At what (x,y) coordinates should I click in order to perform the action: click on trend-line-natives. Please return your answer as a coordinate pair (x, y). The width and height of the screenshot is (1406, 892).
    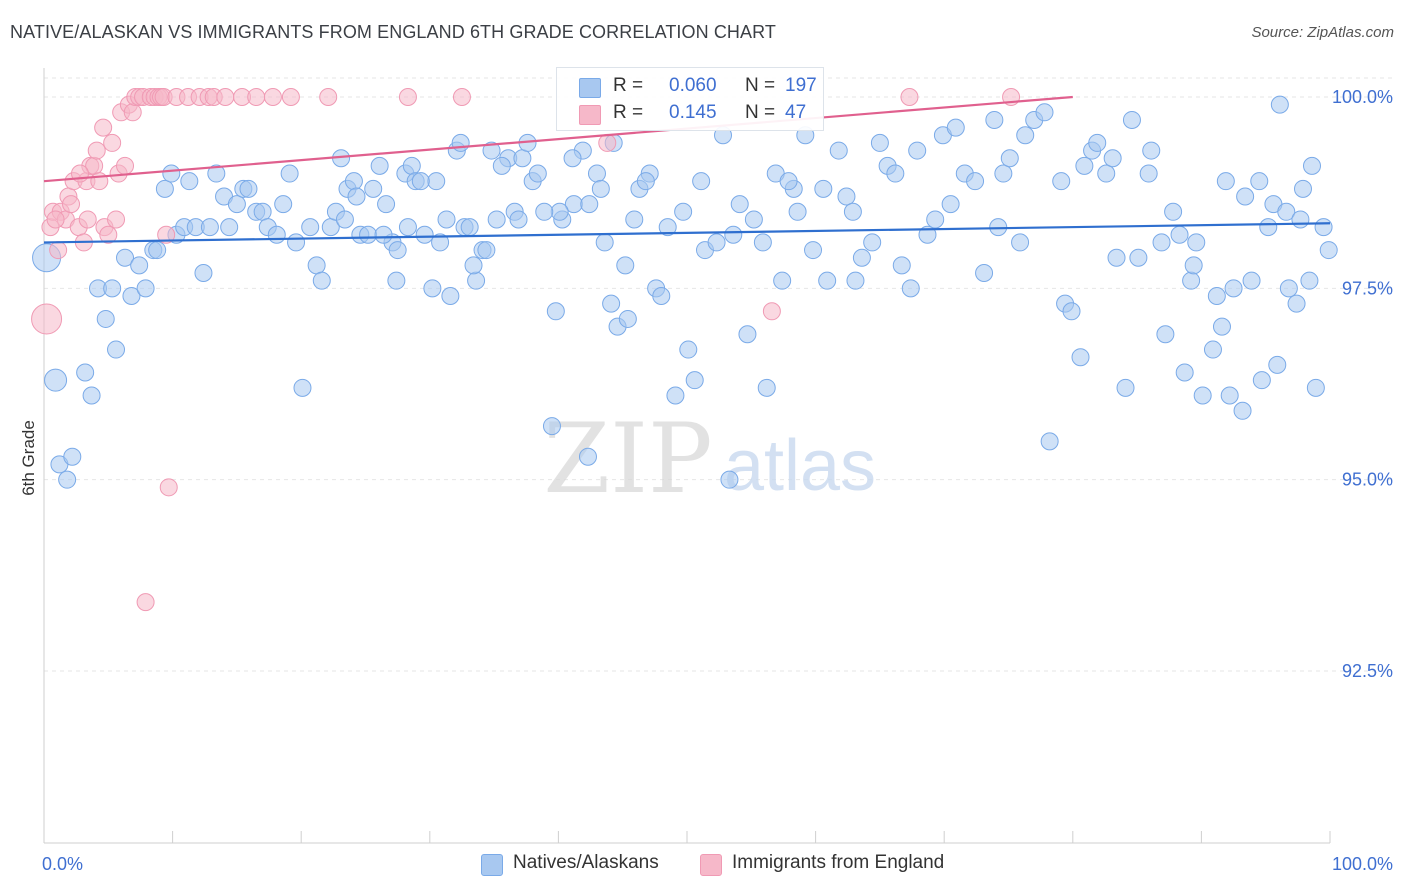
    Looking at the image, I should click on (687, 233).